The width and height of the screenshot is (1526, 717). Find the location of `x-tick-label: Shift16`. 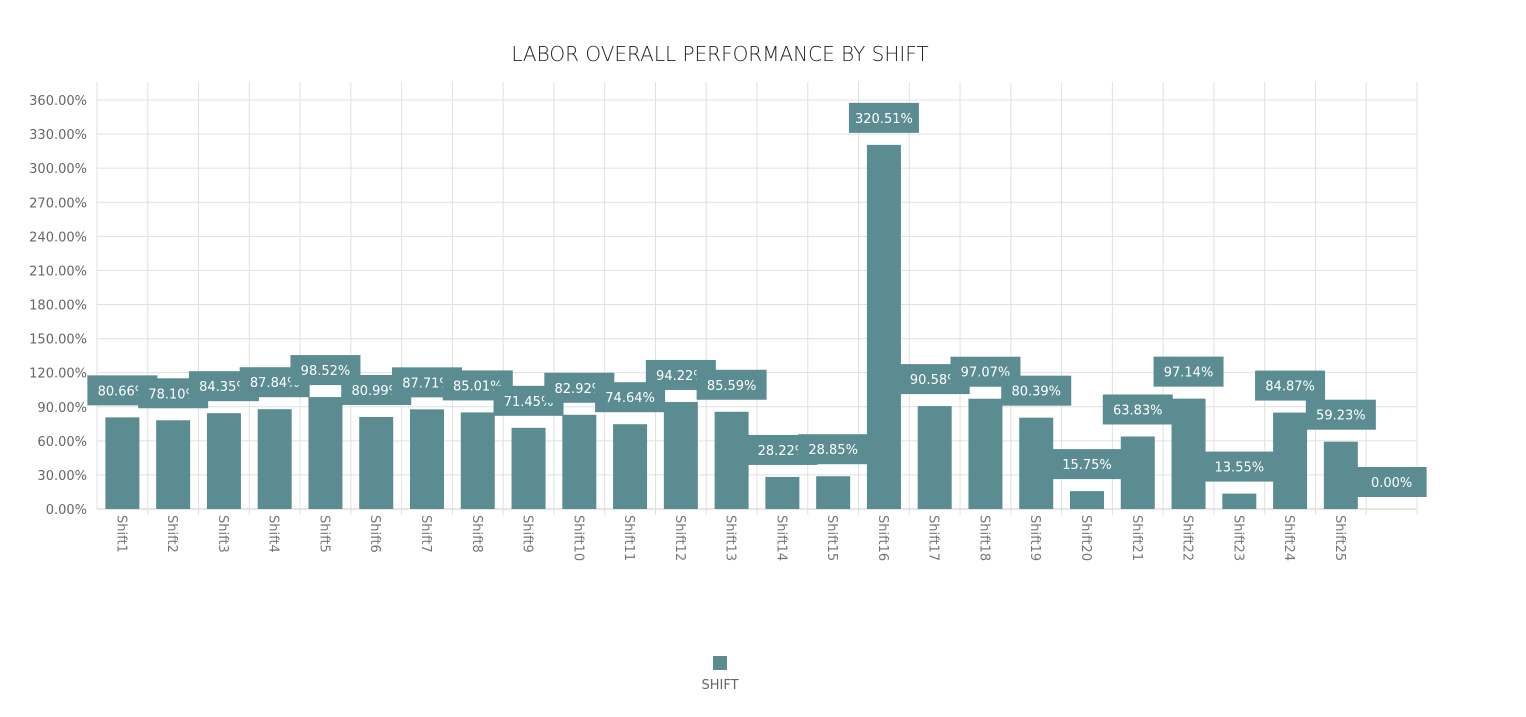

x-tick-label: Shift16 is located at coordinates (882, 538).